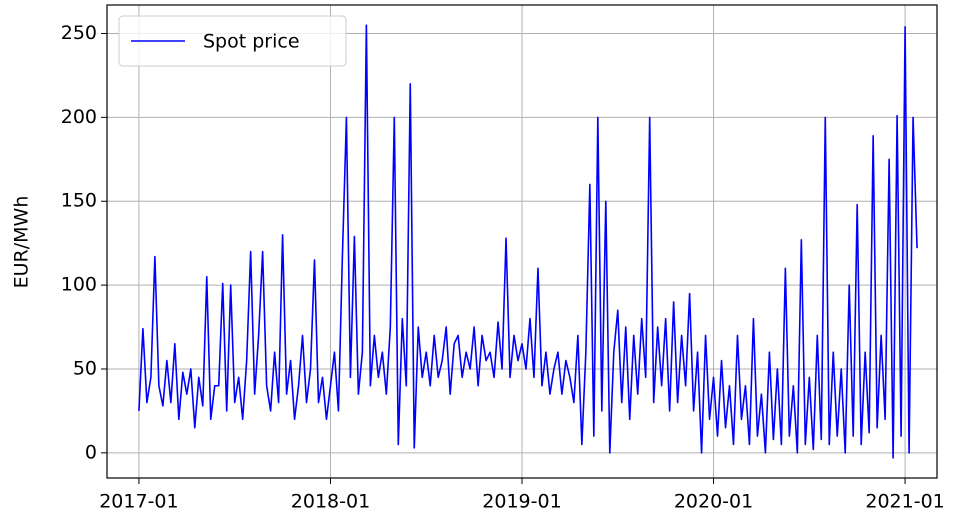 This screenshot has width=958, height=520. I want to click on x-tick-label: 2019-01, so click(521, 502).